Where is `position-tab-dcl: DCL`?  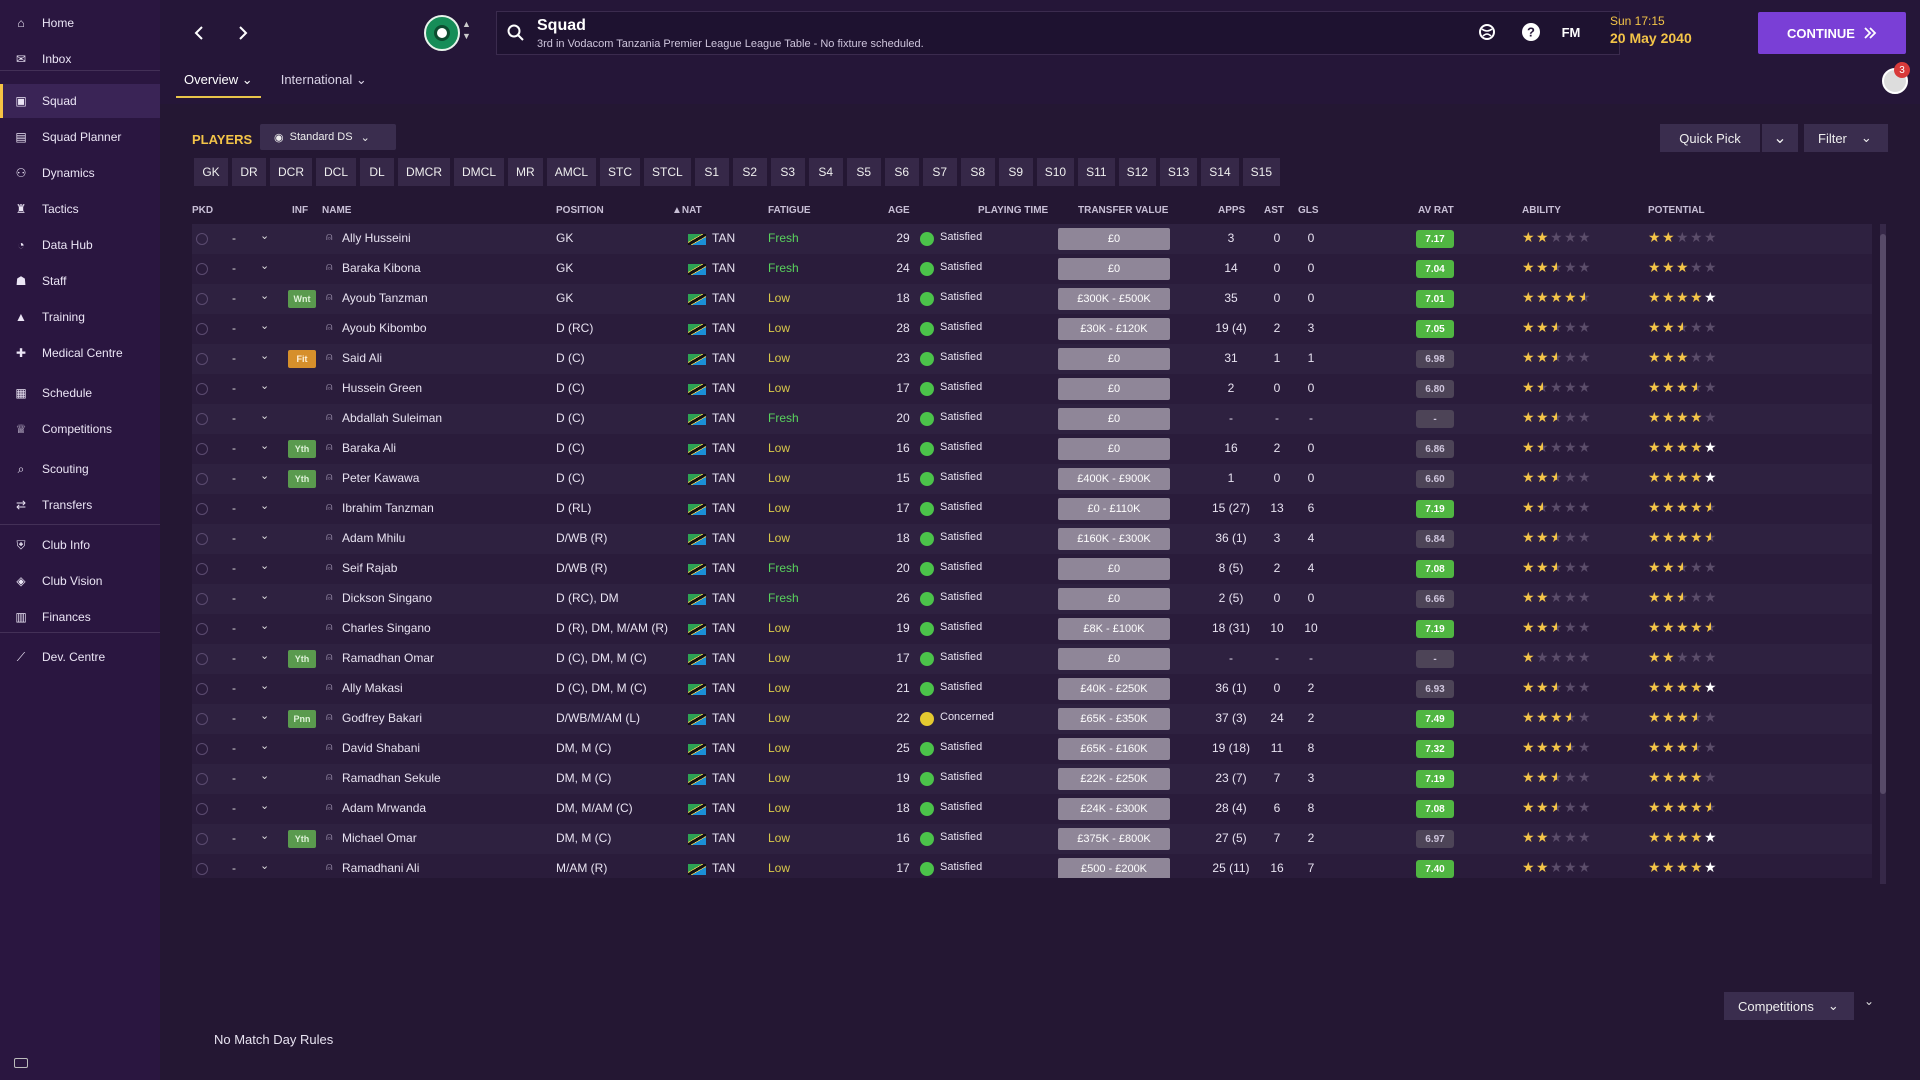
position-tab-dcl: DCL is located at coordinates (336, 172).